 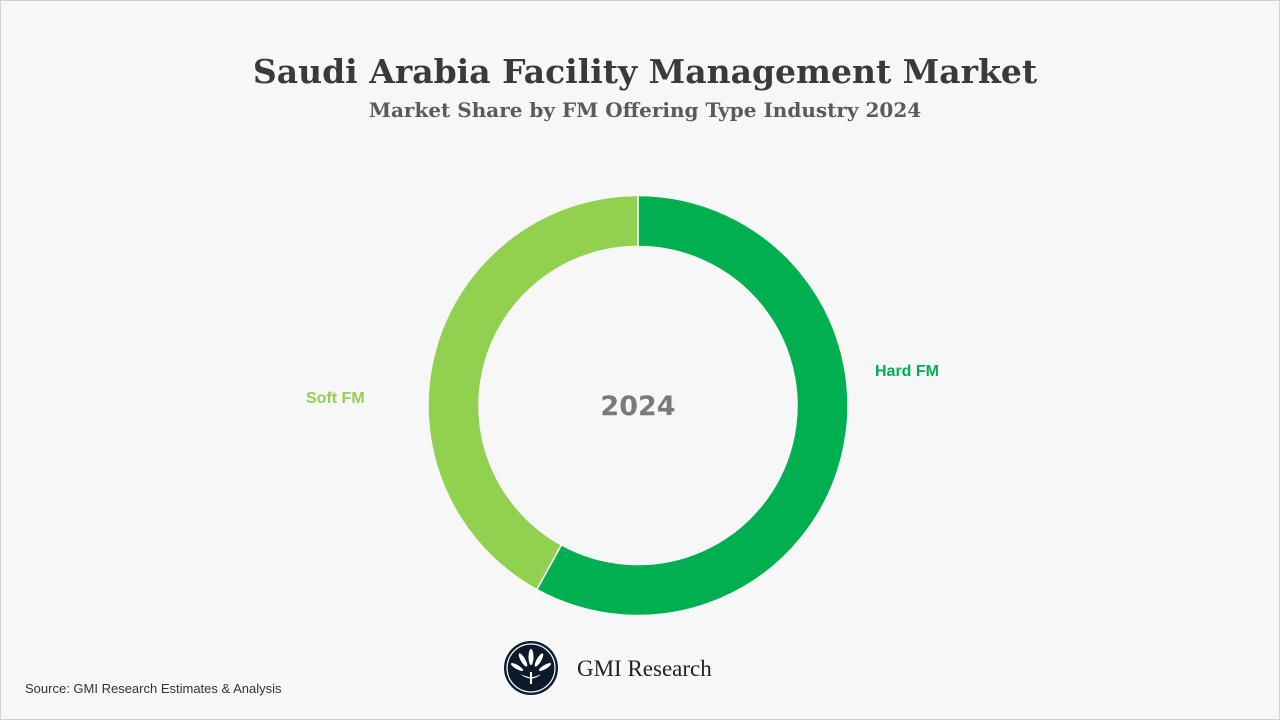 I want to click on center-label: 2024, so click(x=637, y=406).